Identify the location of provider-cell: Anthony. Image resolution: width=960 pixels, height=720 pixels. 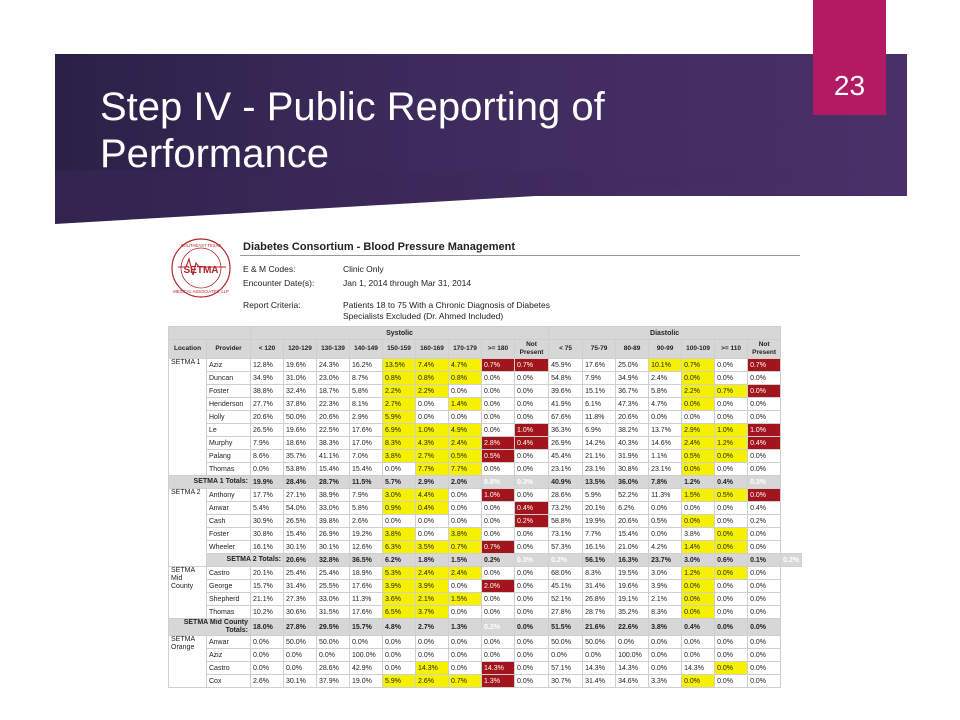
(228, 495).